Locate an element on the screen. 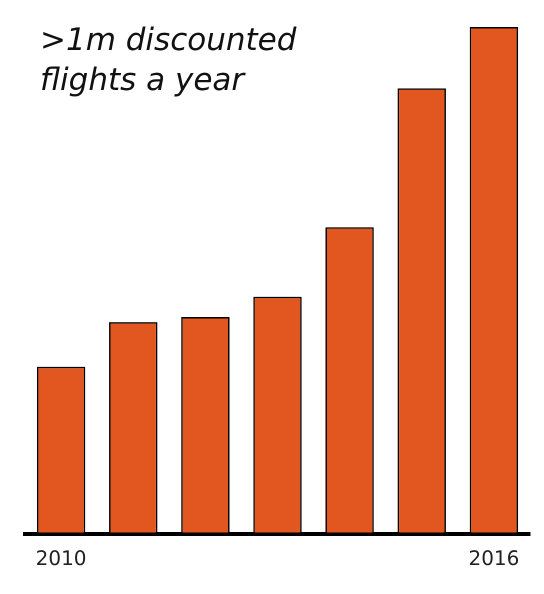  text: >1m discounted flights a year is located at coordinates (169, 60).